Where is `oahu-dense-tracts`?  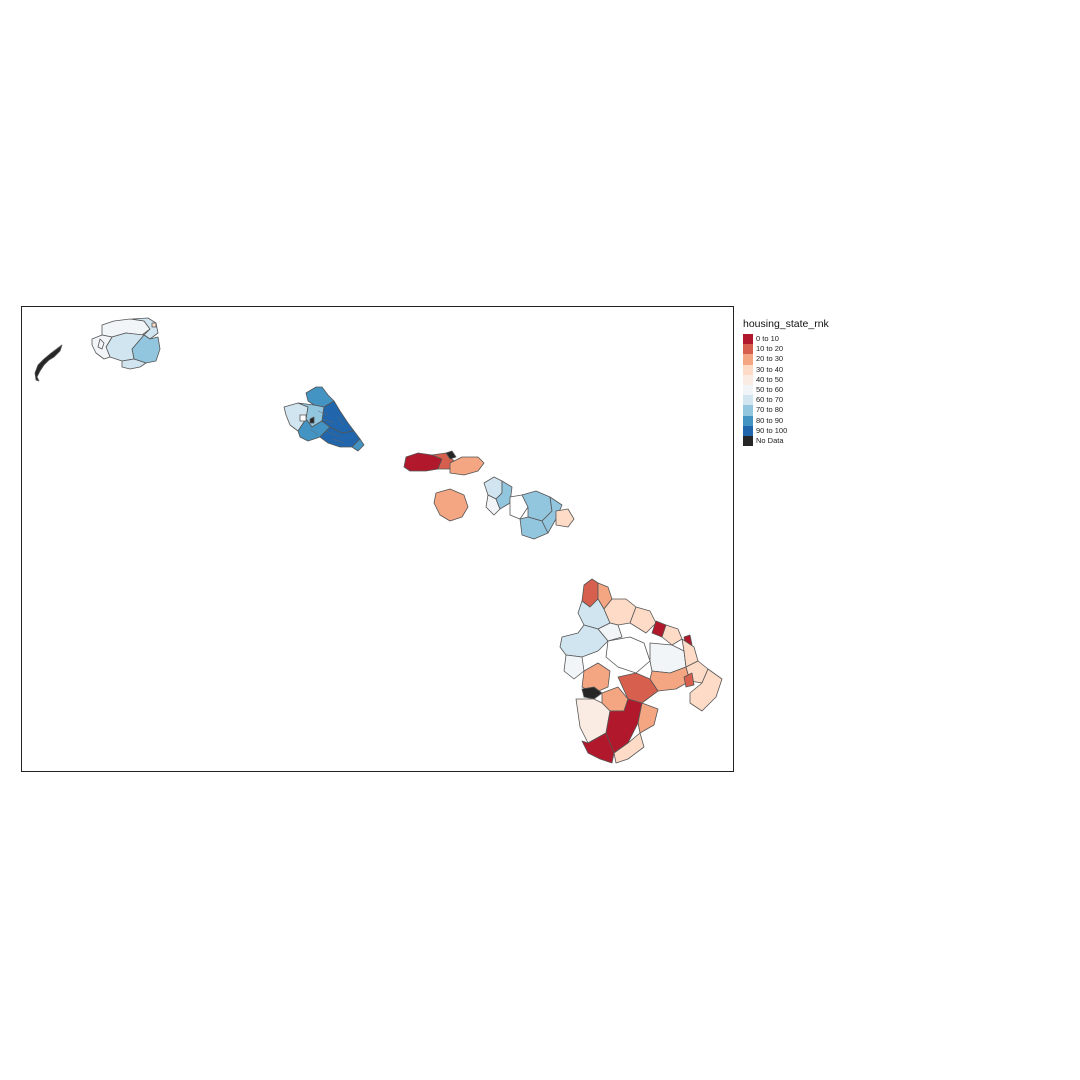
oahu-dense-tracts is located at coordinates (327, 427).